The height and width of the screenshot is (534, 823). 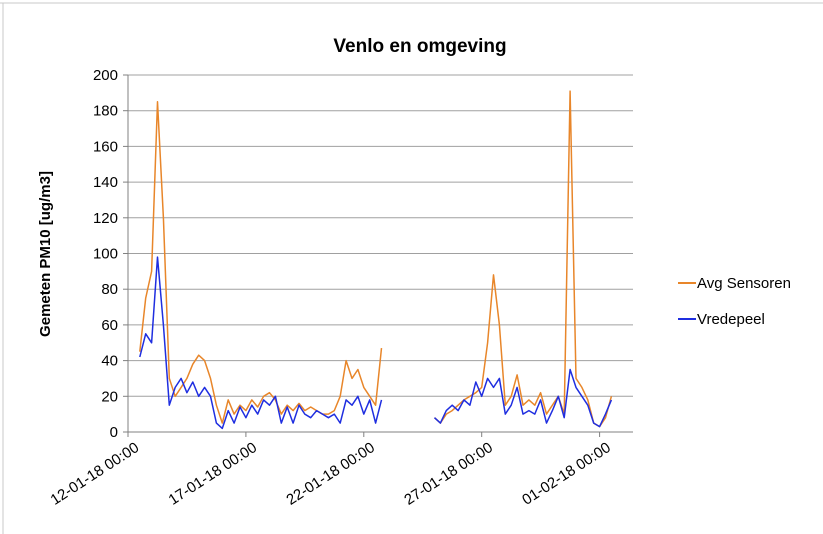 I want to click on x-tick-label: 27-01-18 00:00, so click(x=448, y=474).